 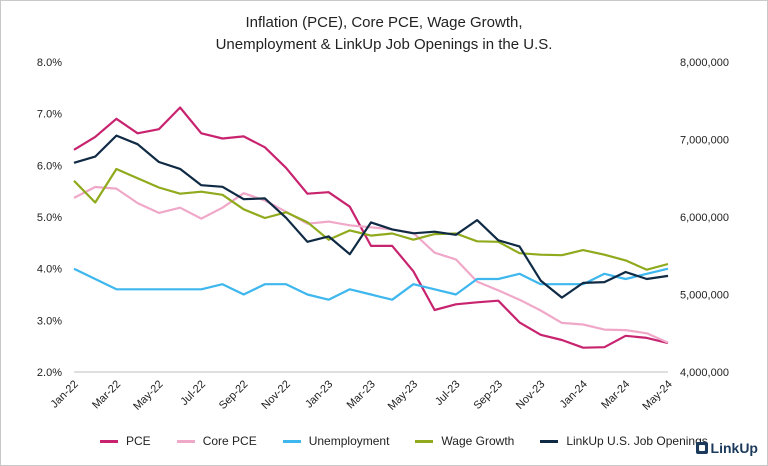 I want to click on x-tick-label: Mar-24, so click(x=615, y=394).